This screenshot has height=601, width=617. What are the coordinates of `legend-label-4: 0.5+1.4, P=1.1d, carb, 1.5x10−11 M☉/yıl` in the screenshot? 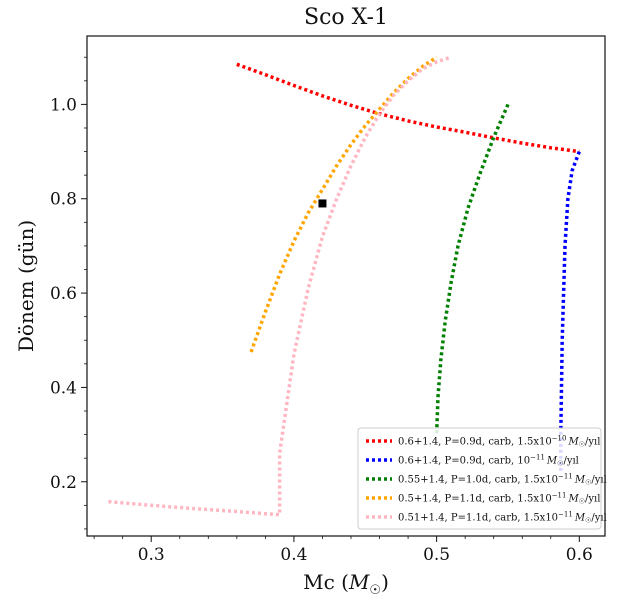 It's located at (499, 499).